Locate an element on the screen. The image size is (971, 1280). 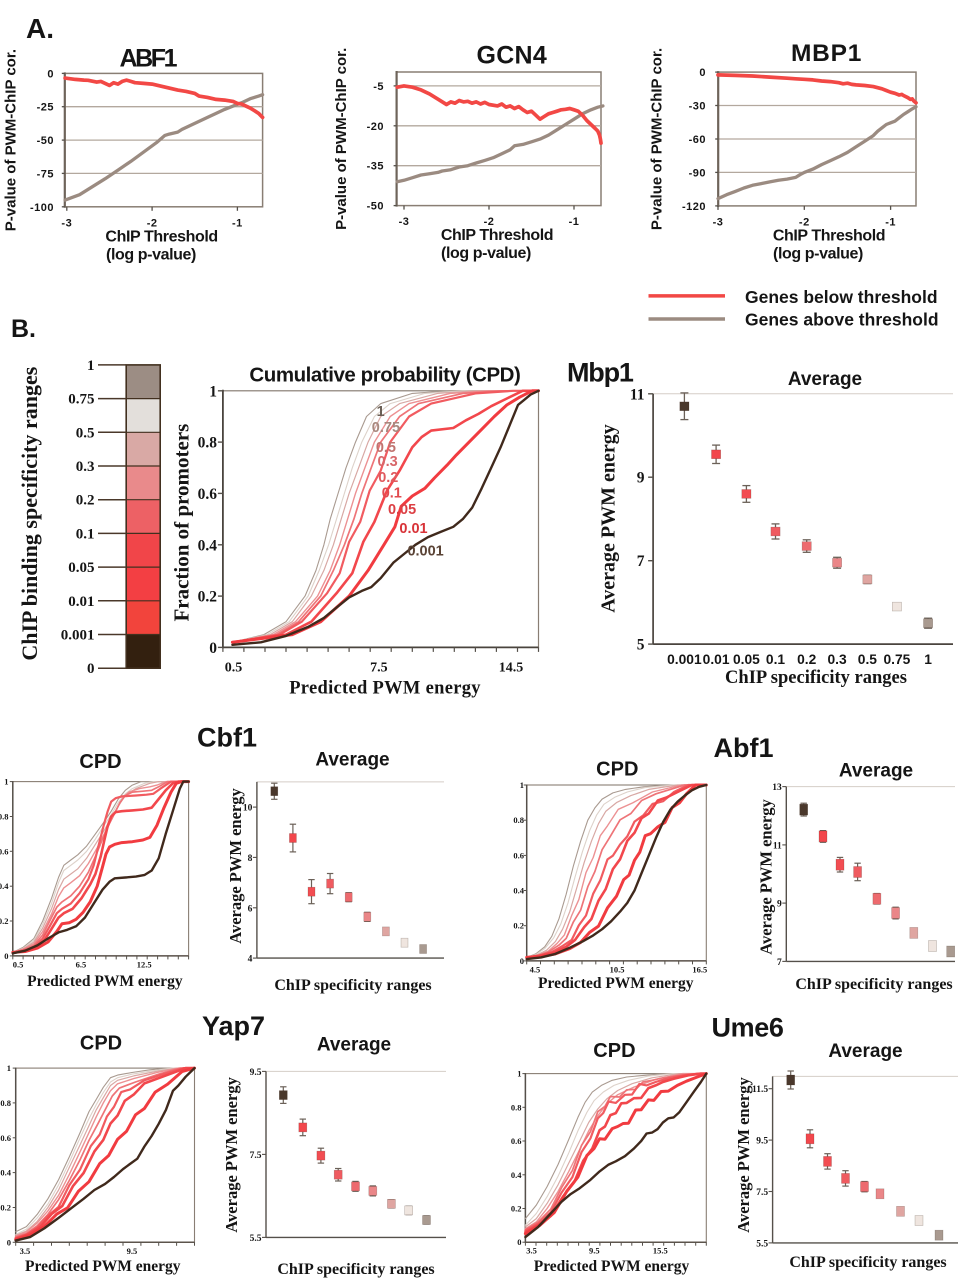
svg-text: 0.75 is located at coordinates (81, 400).